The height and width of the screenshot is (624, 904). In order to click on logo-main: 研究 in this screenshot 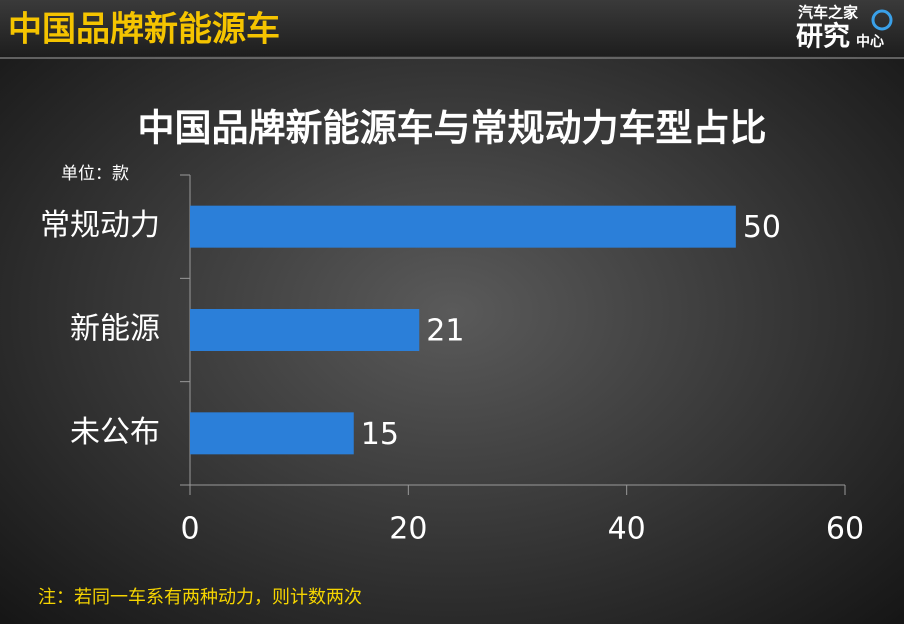, I will do `click(823, 37)`.